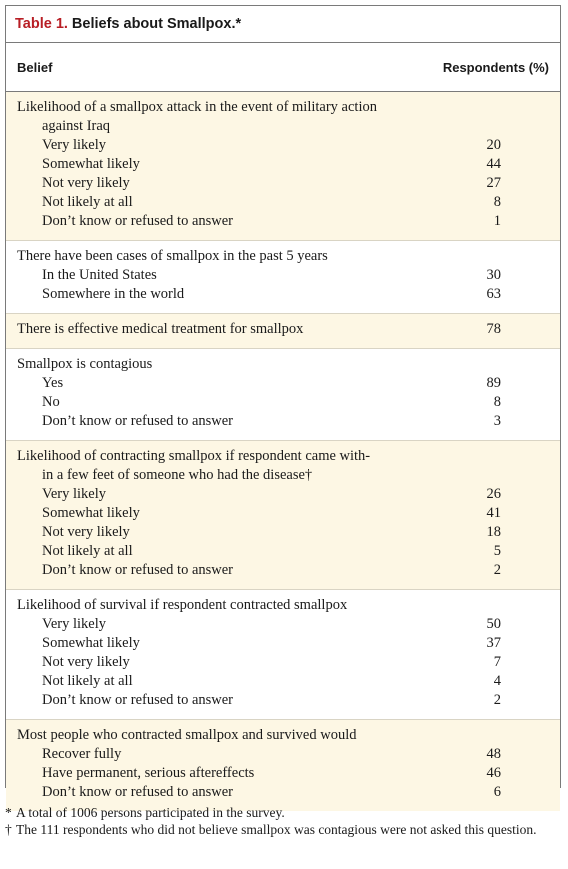  Describe the element at coordinates (283, 494) in the screenshot. I see `table-row: Very likely 26` at that location.